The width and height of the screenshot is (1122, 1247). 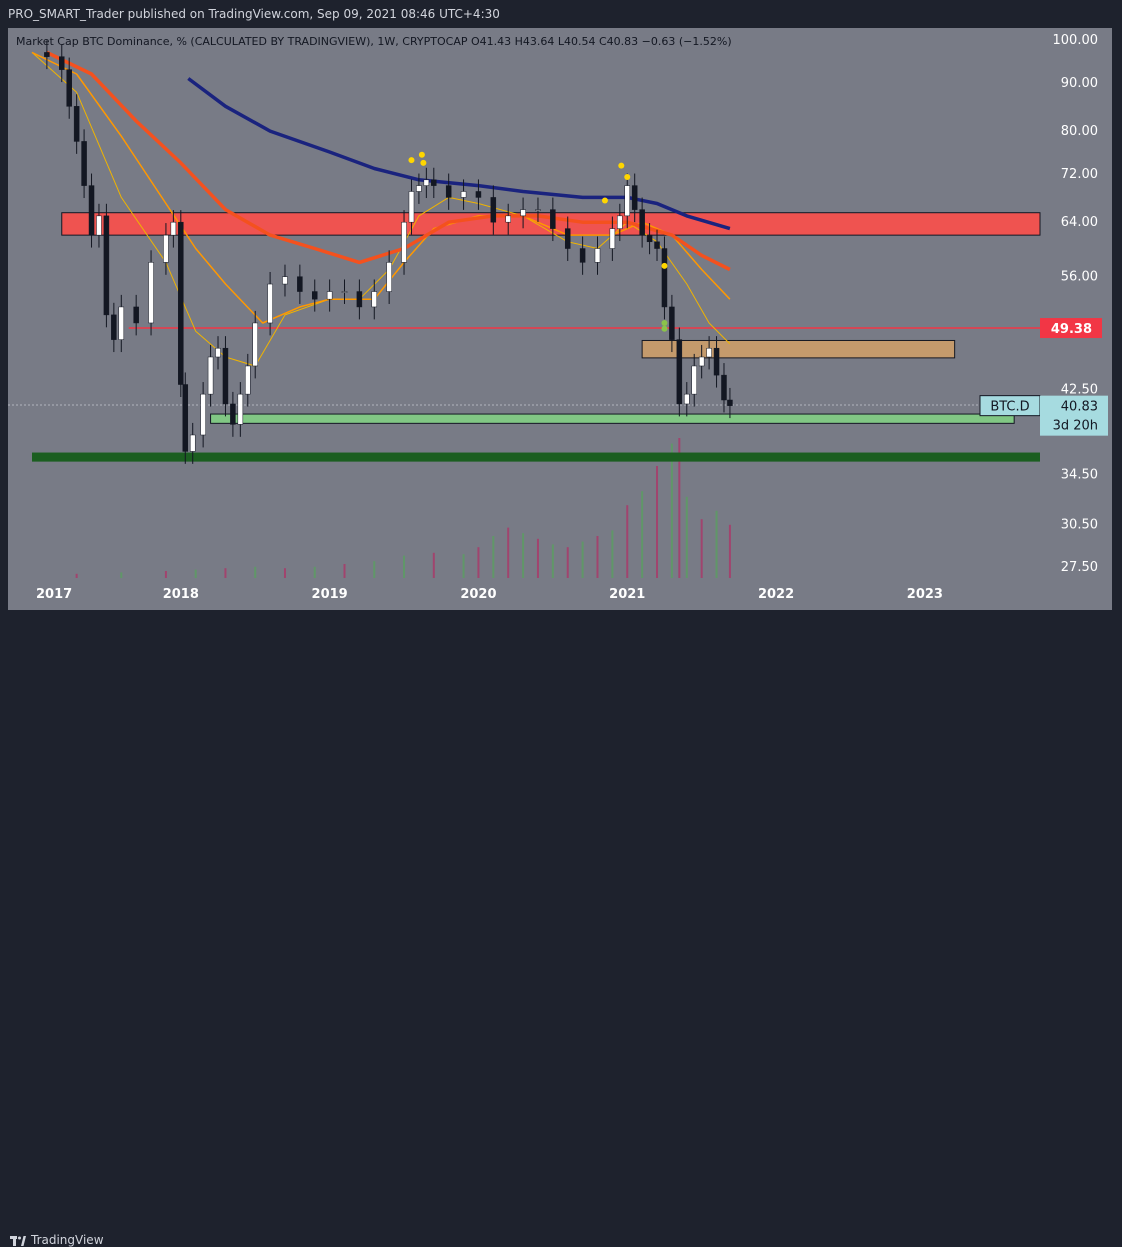 What do you see at coordinates (18, 1240) in the screenshot?
I see `tradingview-logo-icon` at bounding box center [18, 1240].